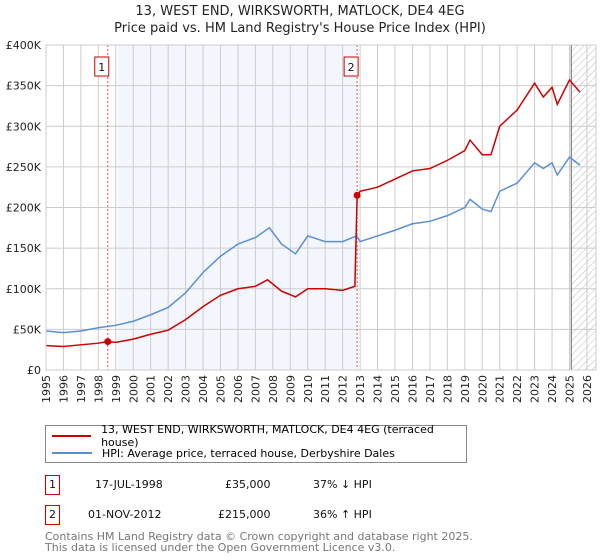 The width and height of the screenshot is (600, 560). I want to click on sale-price: £35,000, so click(248, 484).